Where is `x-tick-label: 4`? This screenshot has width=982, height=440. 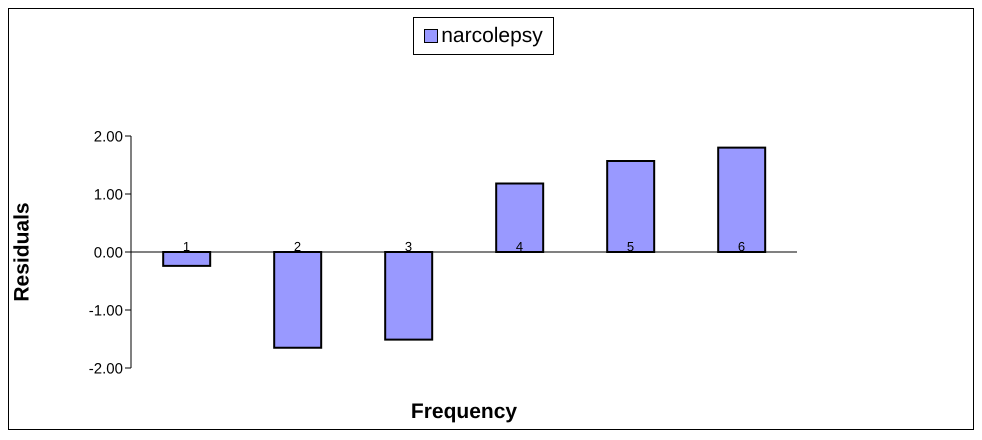 x-tick-label: 4 is located at coordinates (520, 246).